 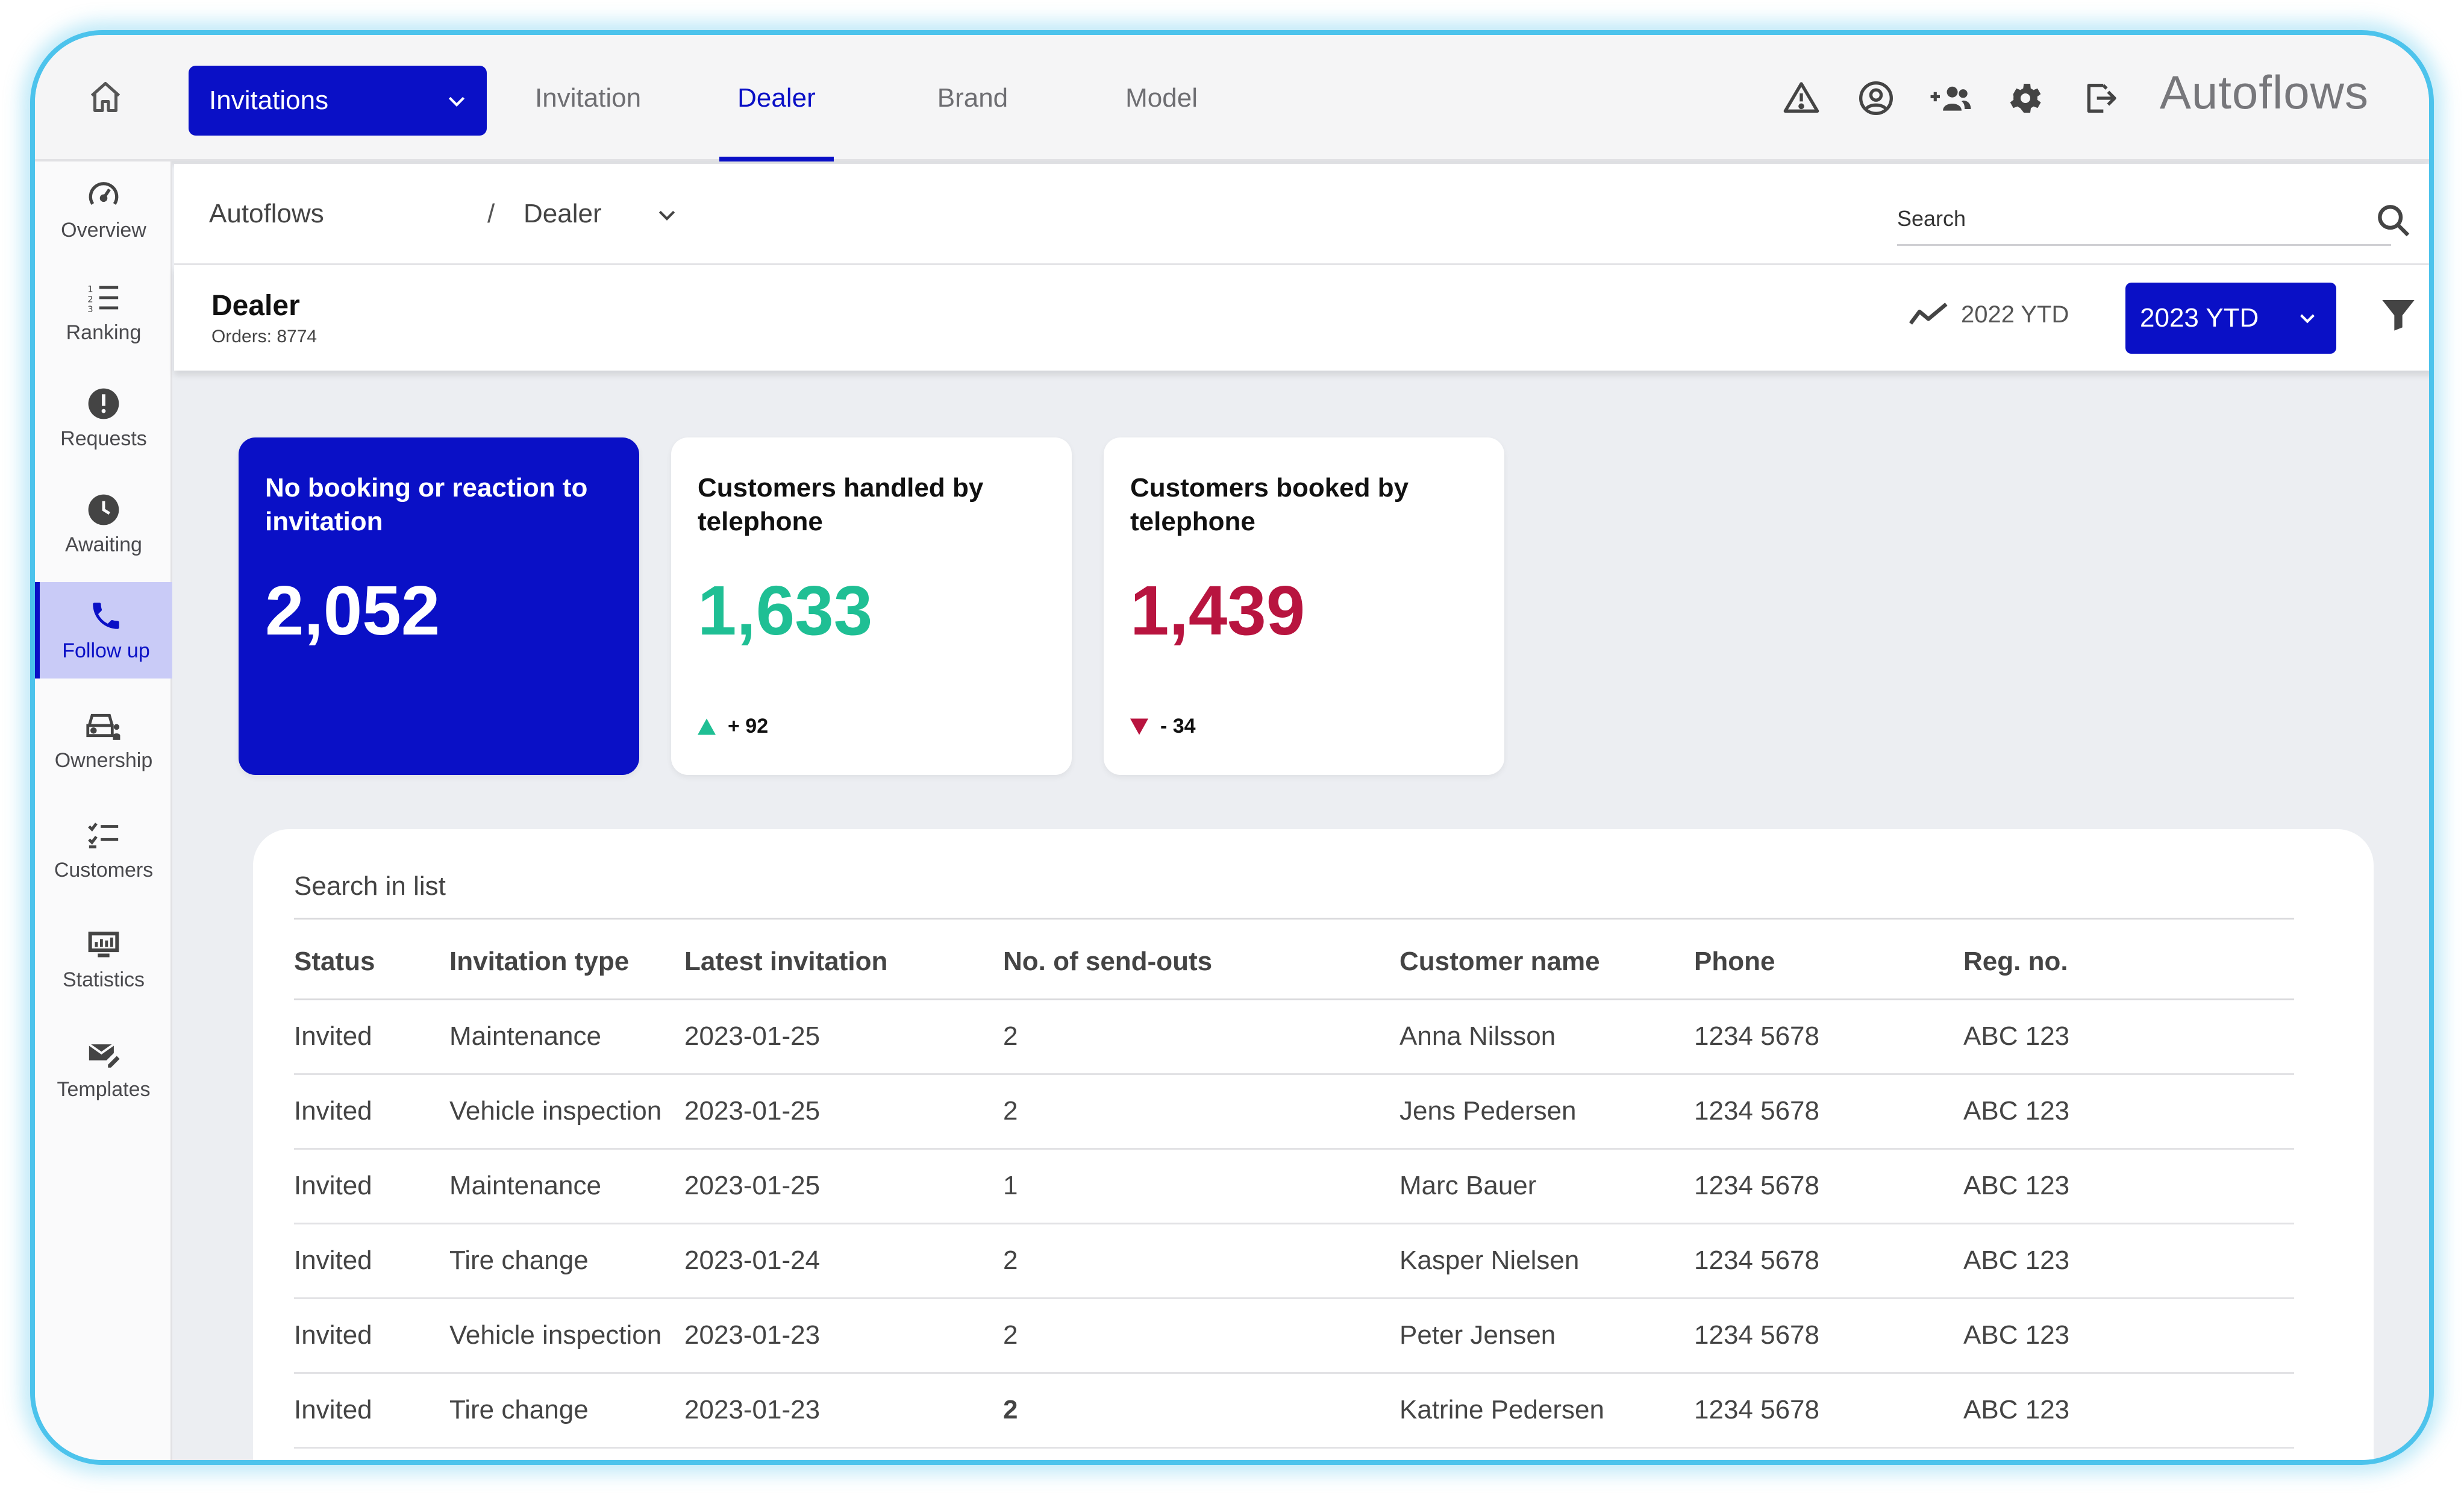 I want to click on kpi-value: 1,439, so click(x=1217, y=610).